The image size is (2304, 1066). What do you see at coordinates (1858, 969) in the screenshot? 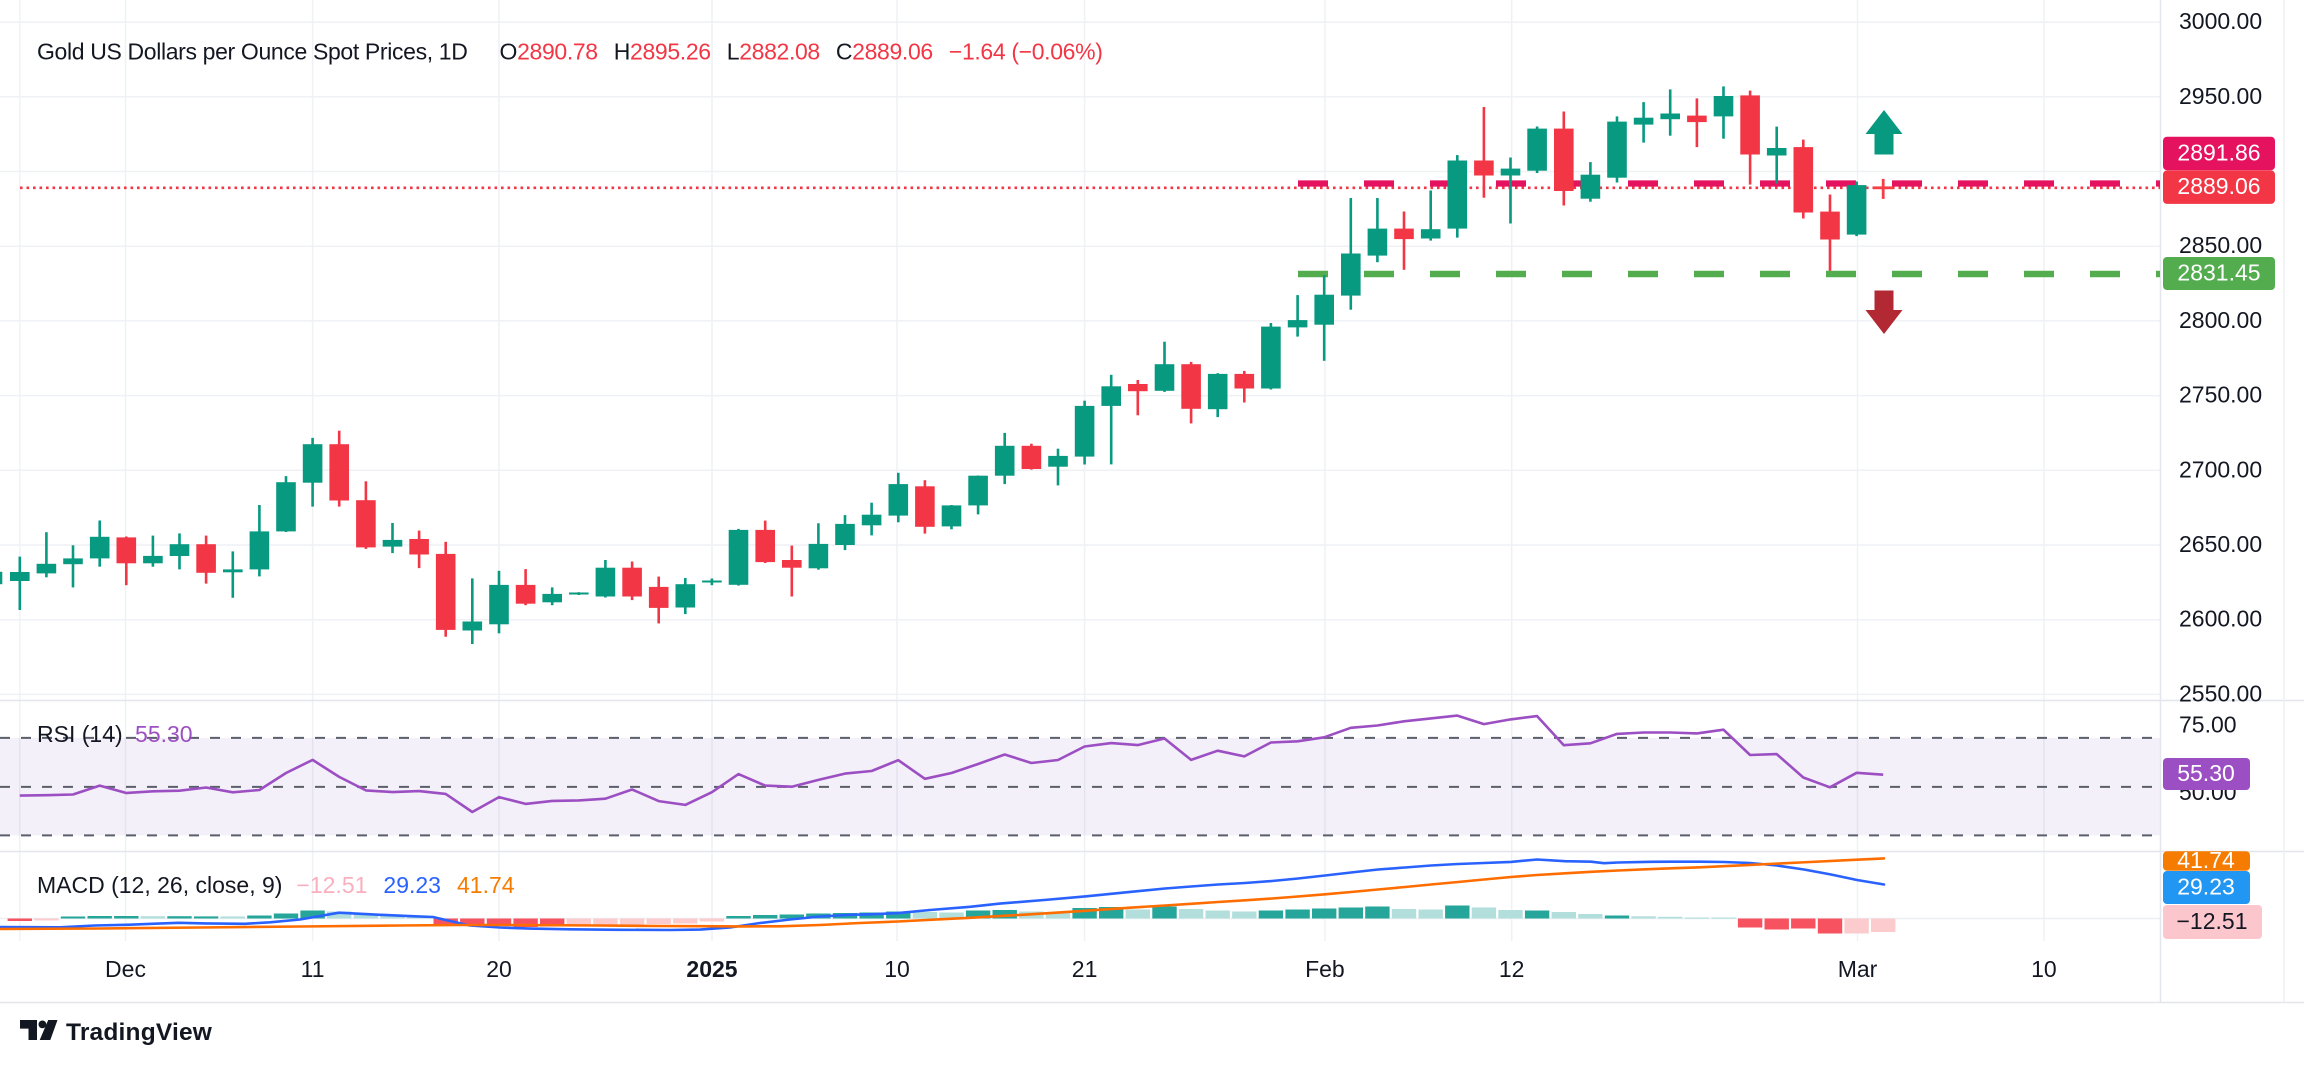
I see `svg-text: Mar` at bounding box center [1858, 969].